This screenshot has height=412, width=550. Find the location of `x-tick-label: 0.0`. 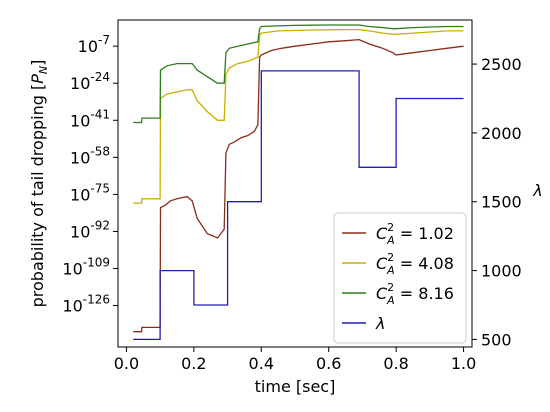

x-tick-label: 0.0 is located at coordinates (126, 363).